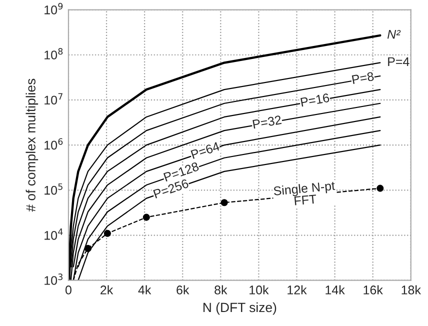  What do you see at coordinates (221, 289) in the screenshot?
I see `x-tick-label: 8k` at bounding box center [221, 289].